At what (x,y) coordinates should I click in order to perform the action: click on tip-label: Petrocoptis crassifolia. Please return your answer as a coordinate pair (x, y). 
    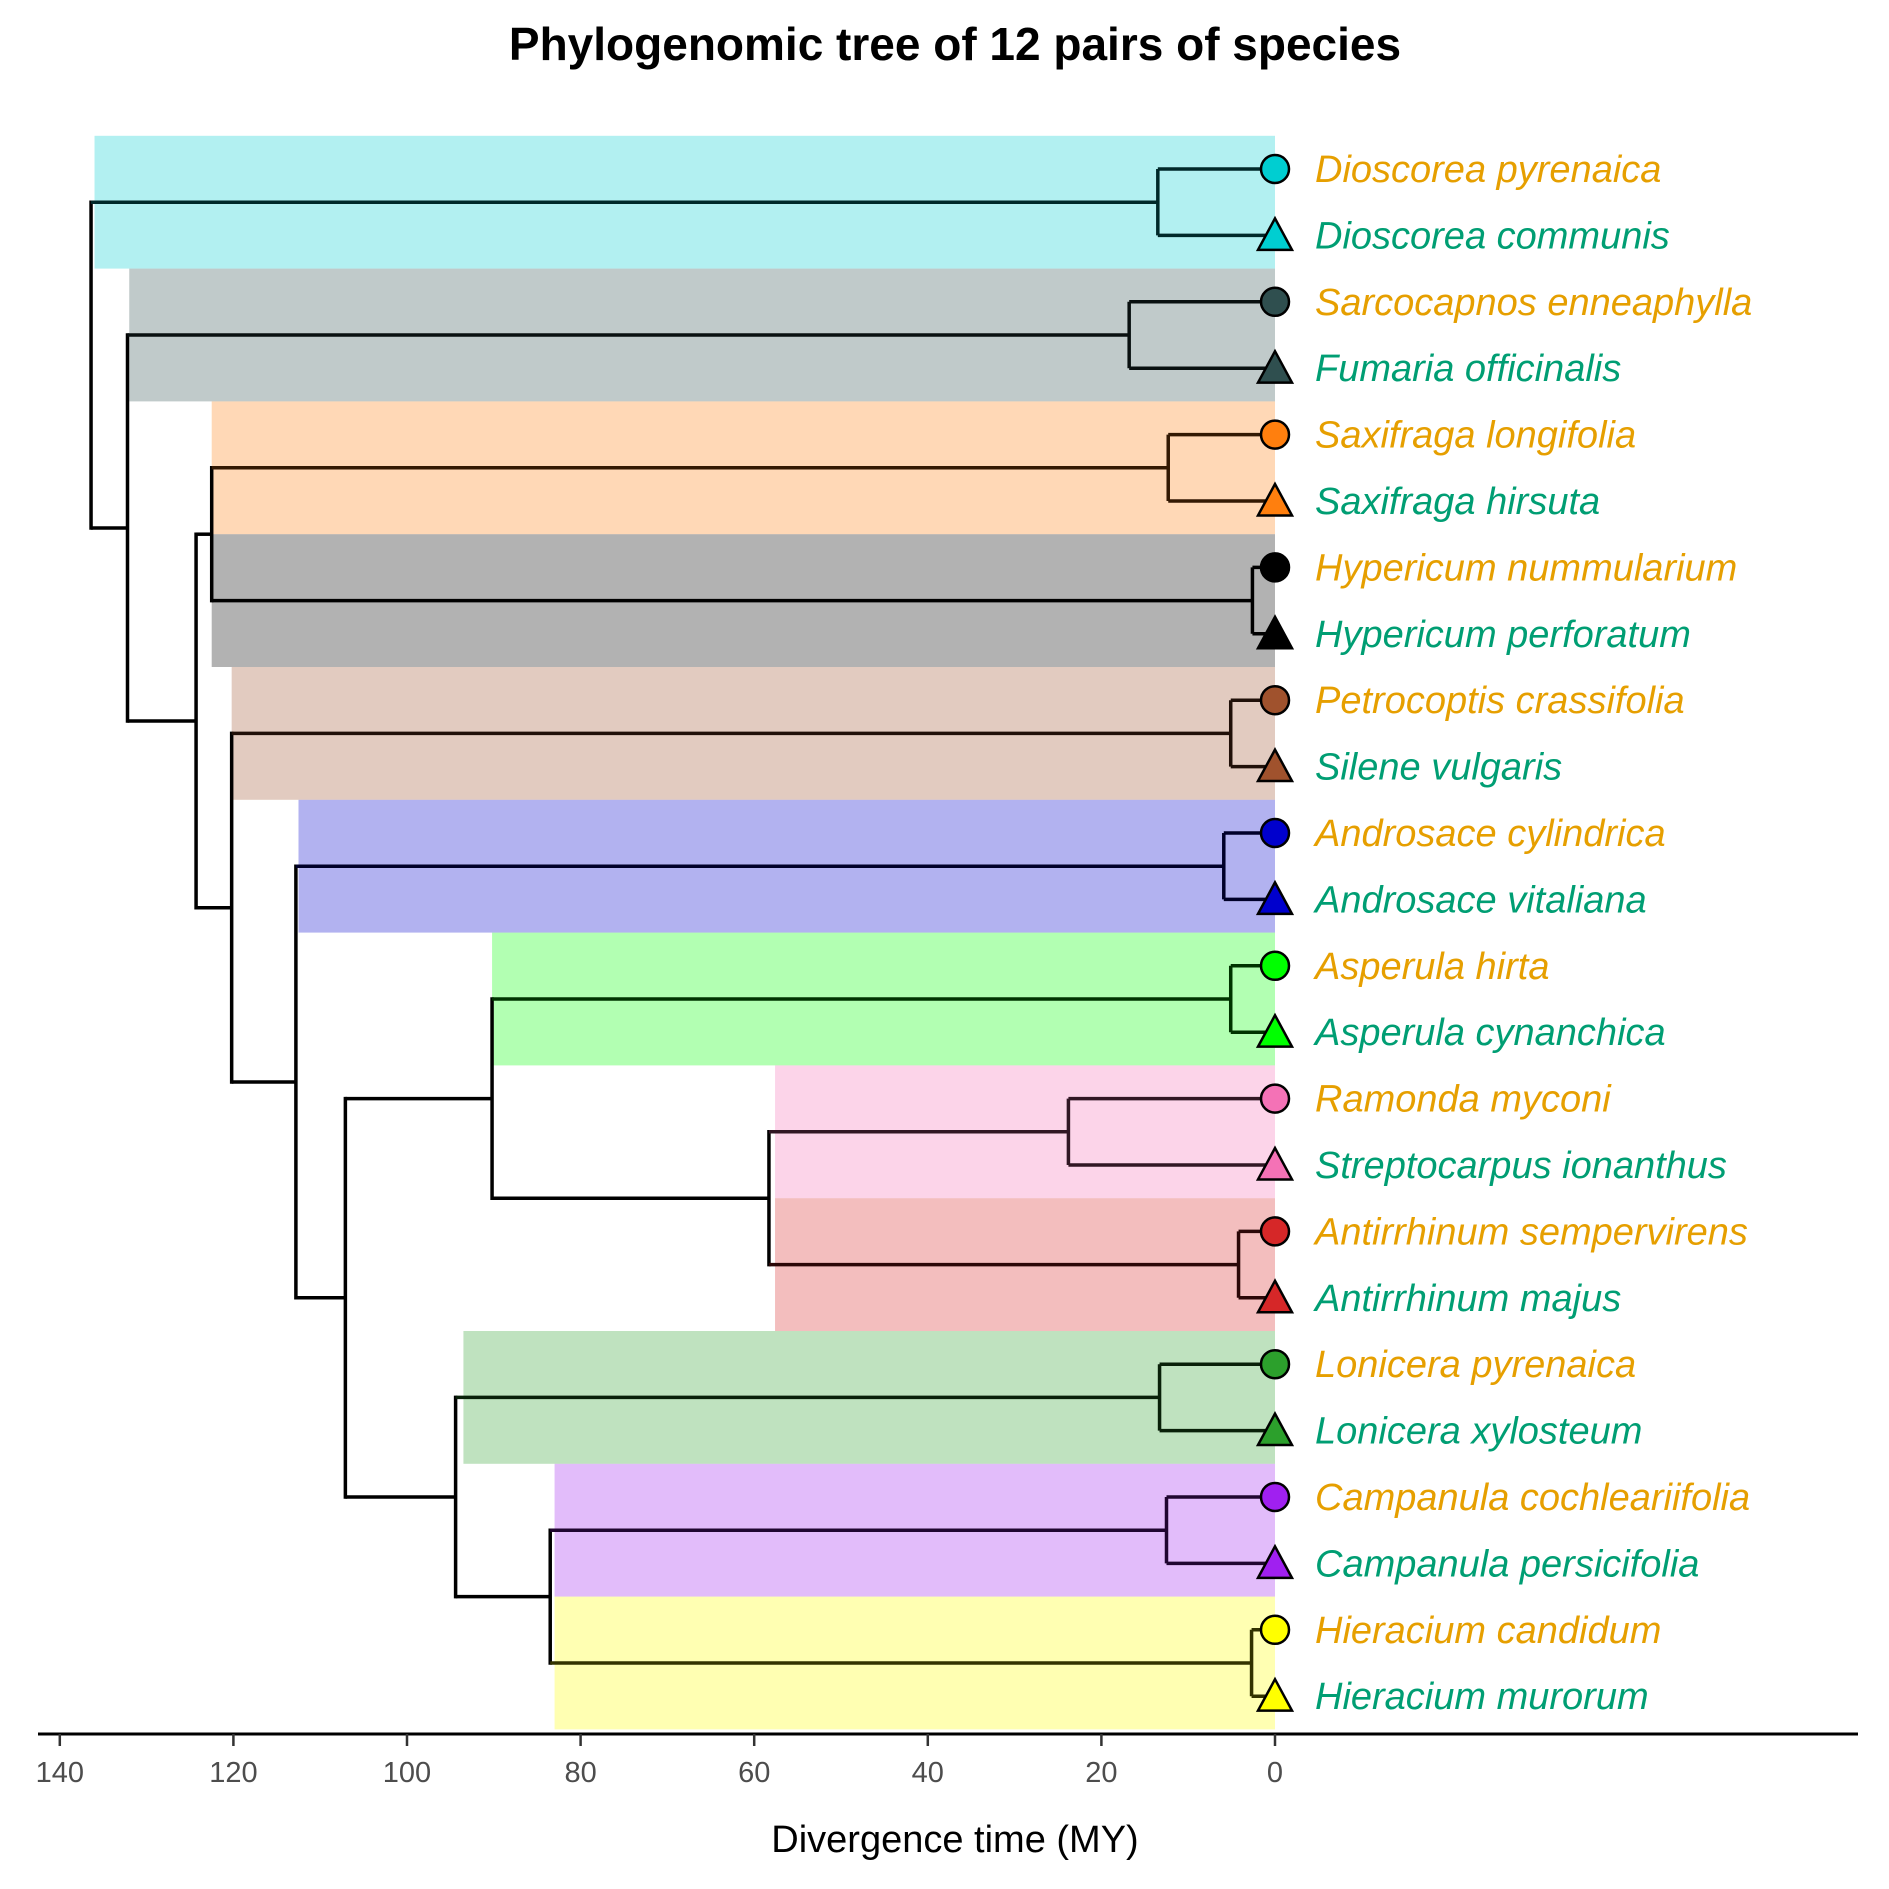
    Looking at the image, I should click on (1500, 701).